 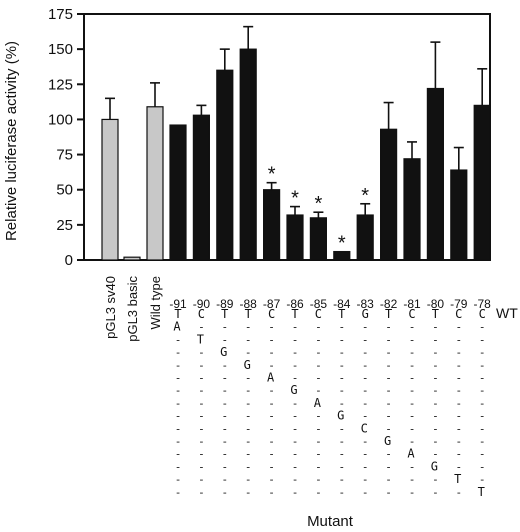 What do you see at coordinates (507, 313) in the screenshot?
I see `wt-label: WT` at bounding box center [507, 313].